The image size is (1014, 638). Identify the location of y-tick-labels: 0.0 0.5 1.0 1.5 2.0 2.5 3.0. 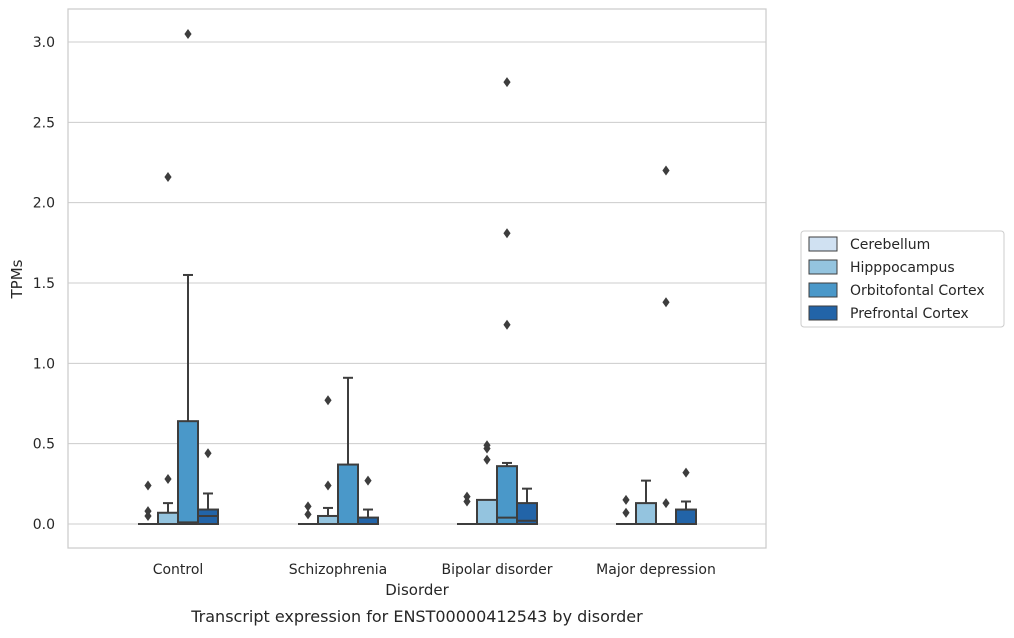
(44, 284).